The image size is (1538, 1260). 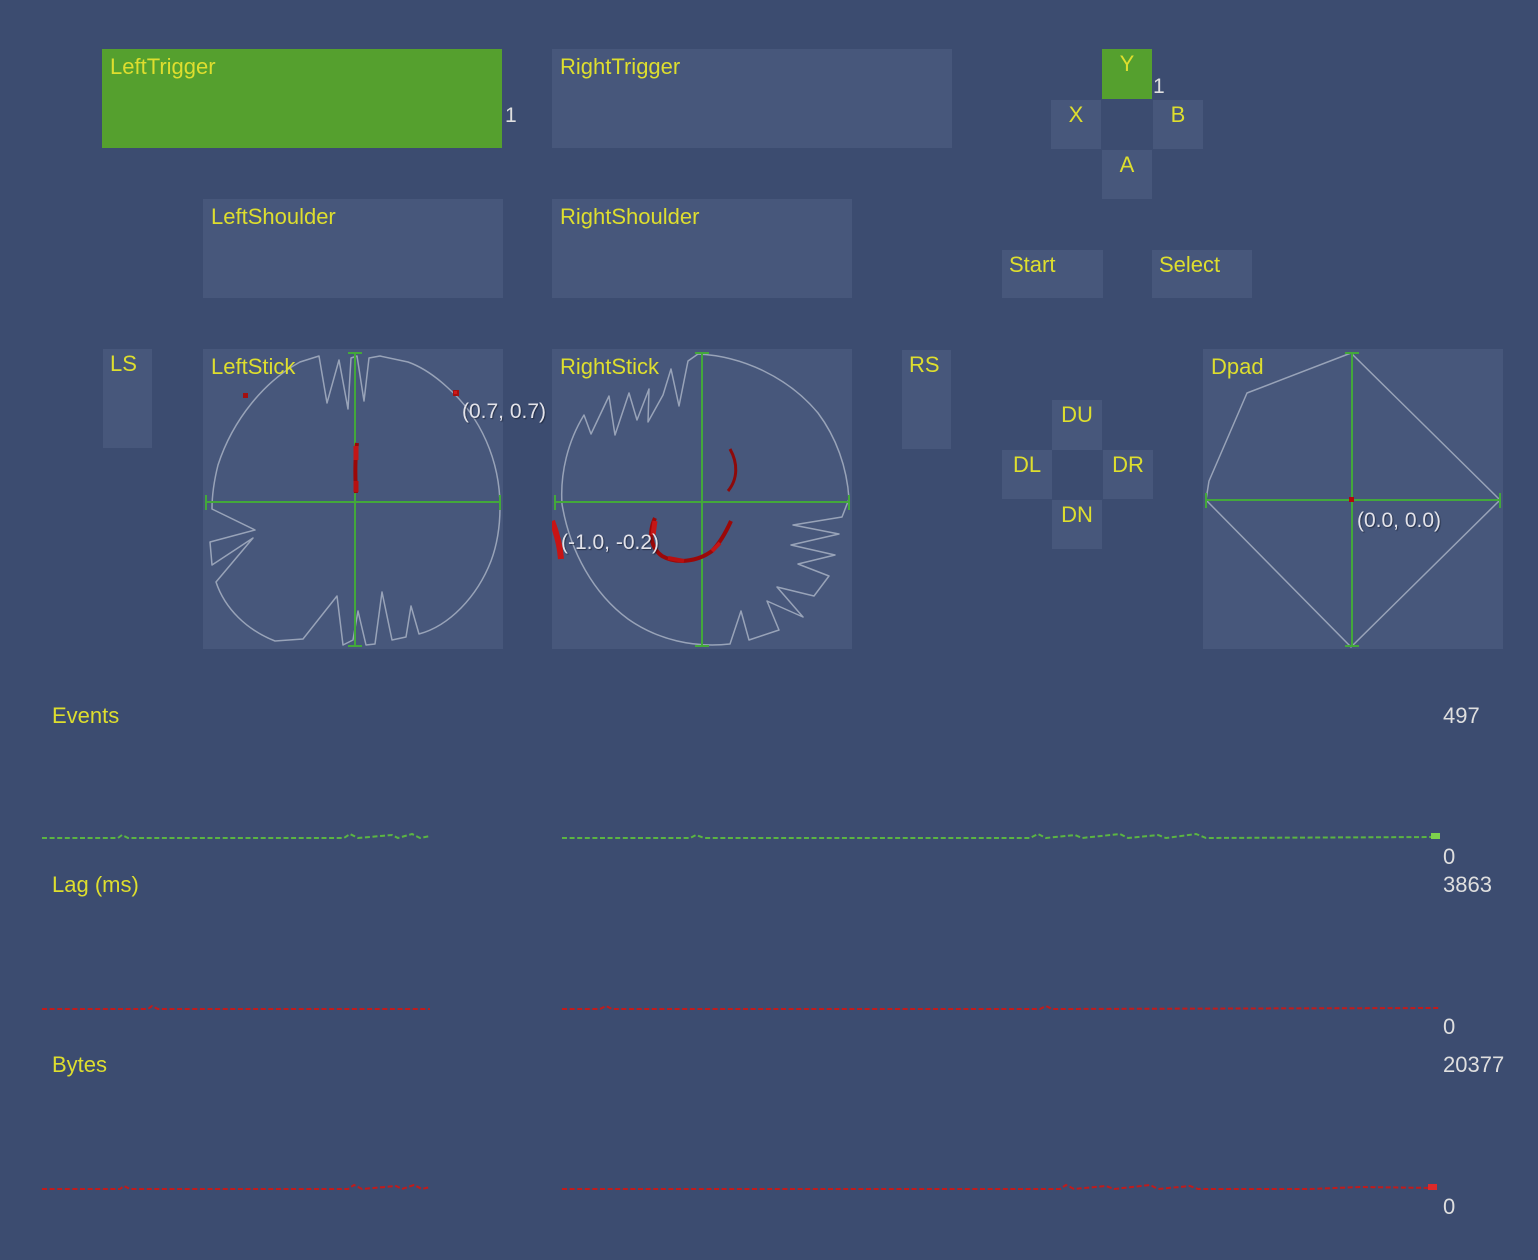 I want to click on button-y-indicator: Y, so click(x=1127, y=74).